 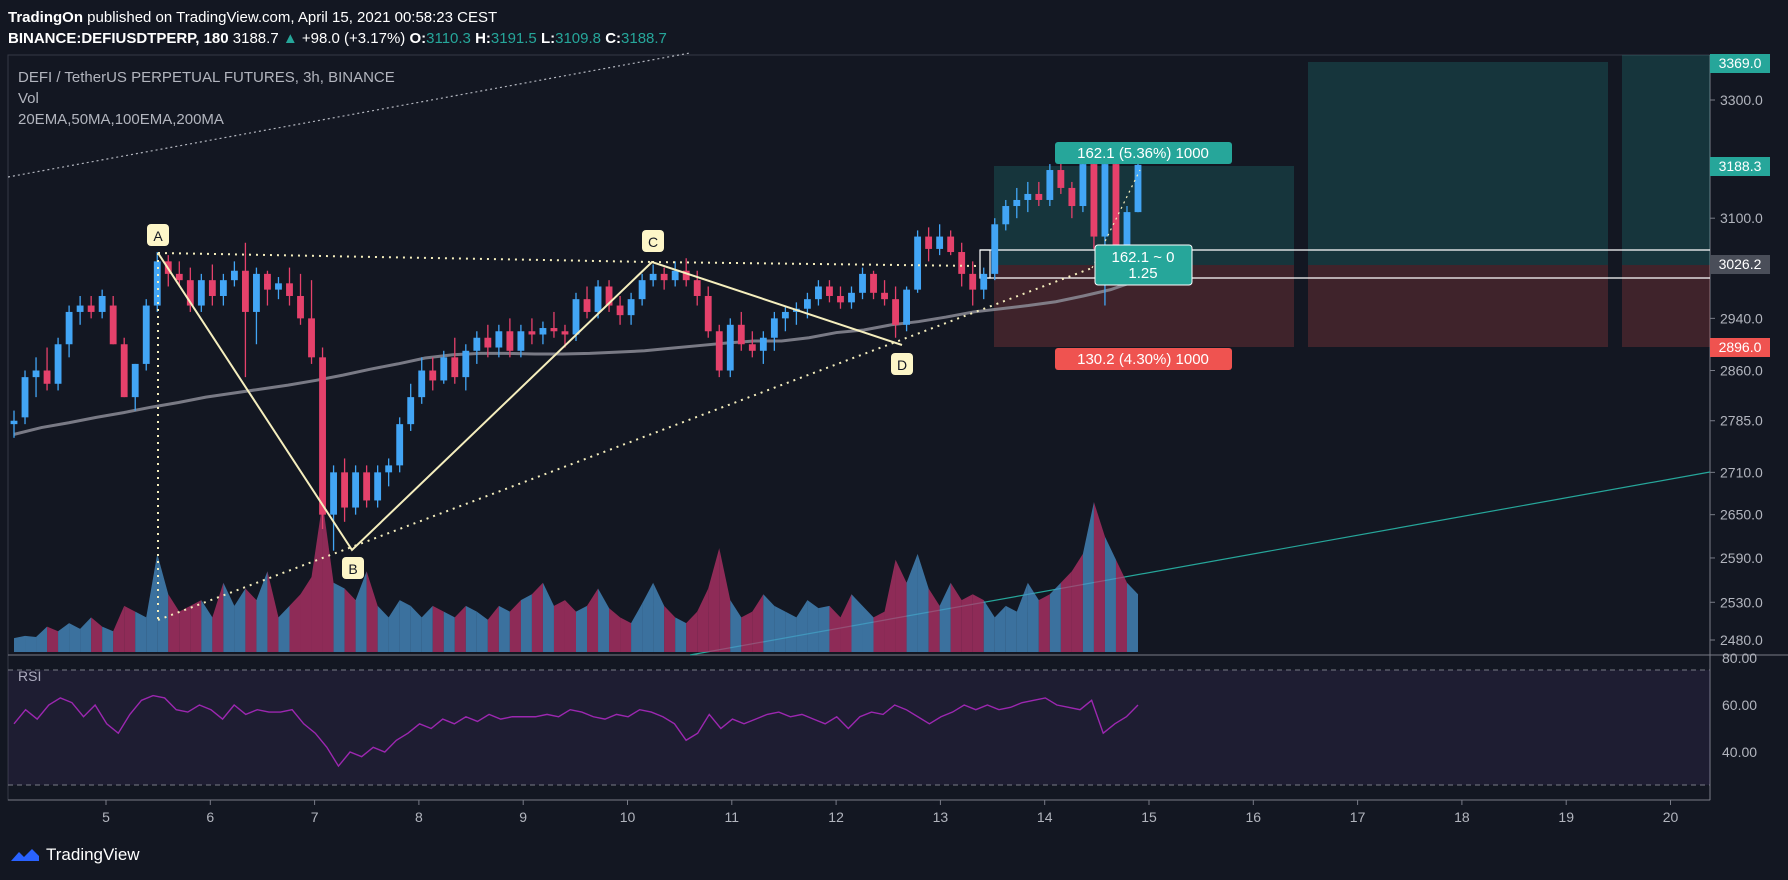 What do you see at coordinates (349, 115) in the screenshot?
I see `upper-dotted-trendline` at bounding box center [349, 115].